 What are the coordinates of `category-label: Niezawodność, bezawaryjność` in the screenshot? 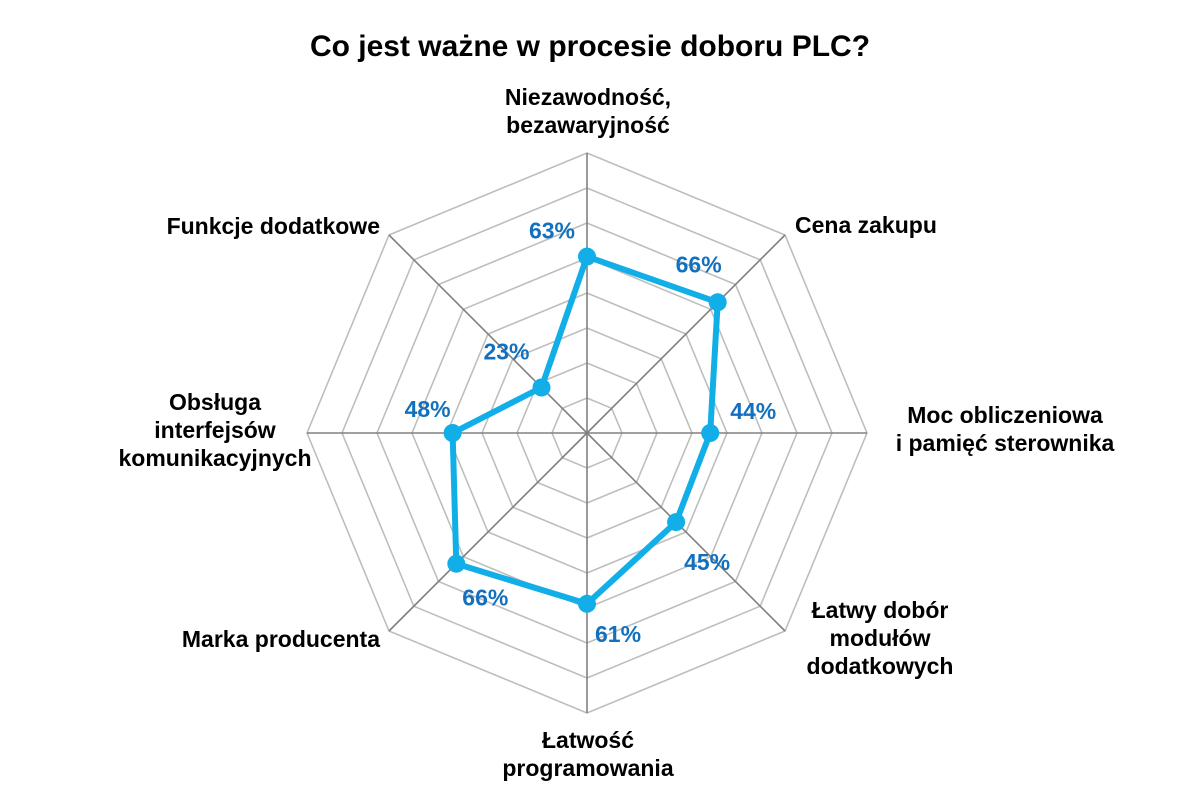 It's located at (588, 111).